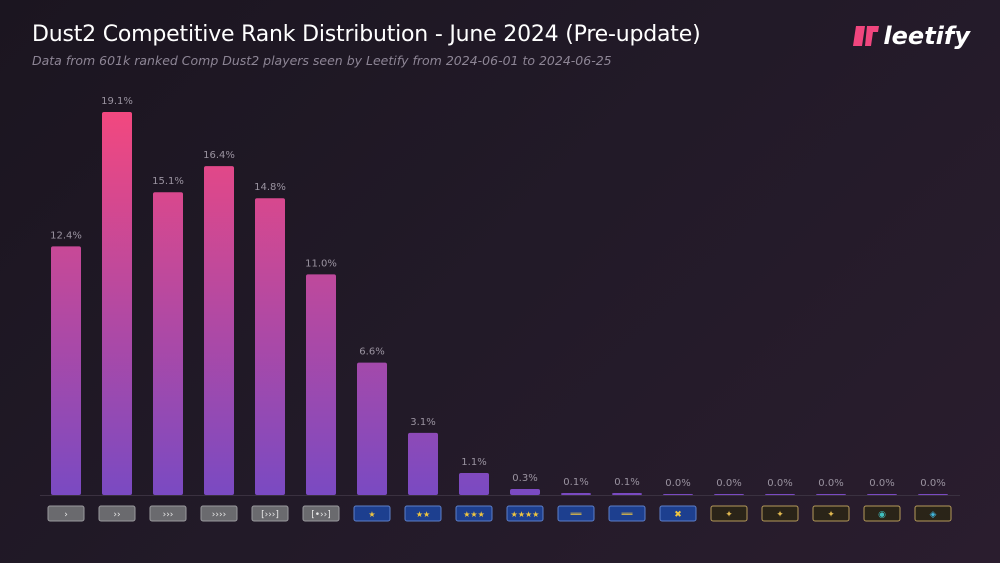 The height and width of the screenshot is (563, 1000). I want to click on data-label: 15.1%, so click(168, 181).